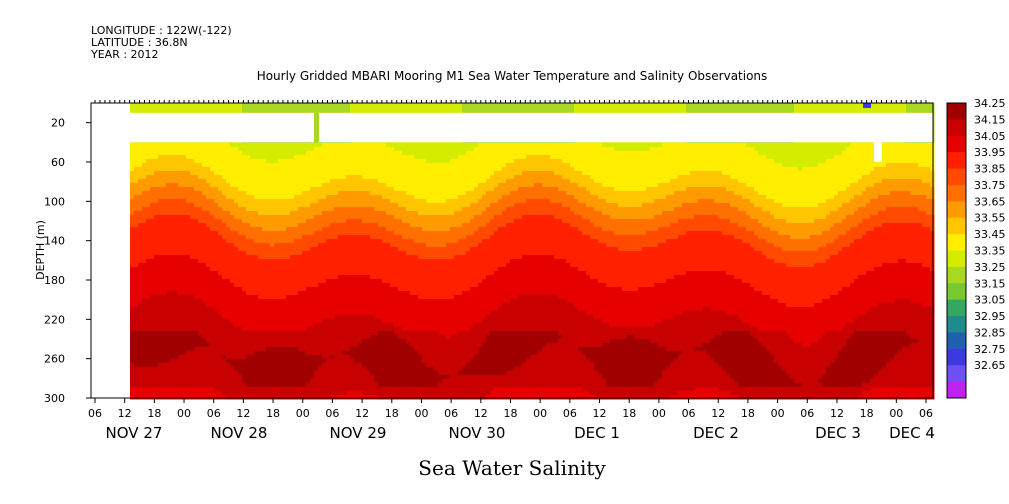 The image size is (1009, 504). I want to click on x-date-label: DEC 3, so click(838, 433).